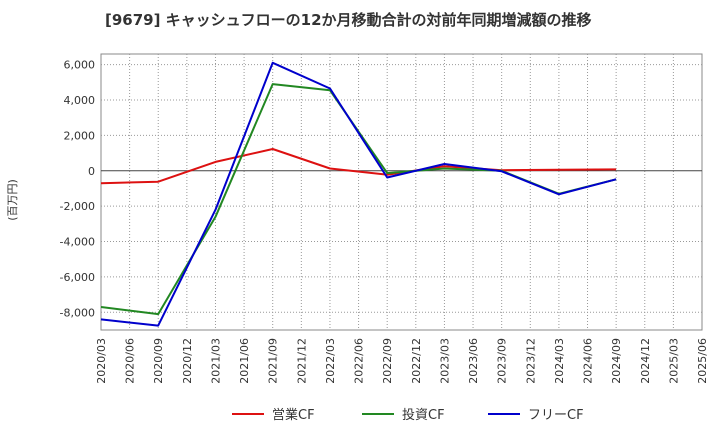 This screenshot has height=440, width=720. What do you see at coordinates (215, 361) in the screenshot?
I see `x-tick-label: 2021/03` at bounding box center [215, 361].